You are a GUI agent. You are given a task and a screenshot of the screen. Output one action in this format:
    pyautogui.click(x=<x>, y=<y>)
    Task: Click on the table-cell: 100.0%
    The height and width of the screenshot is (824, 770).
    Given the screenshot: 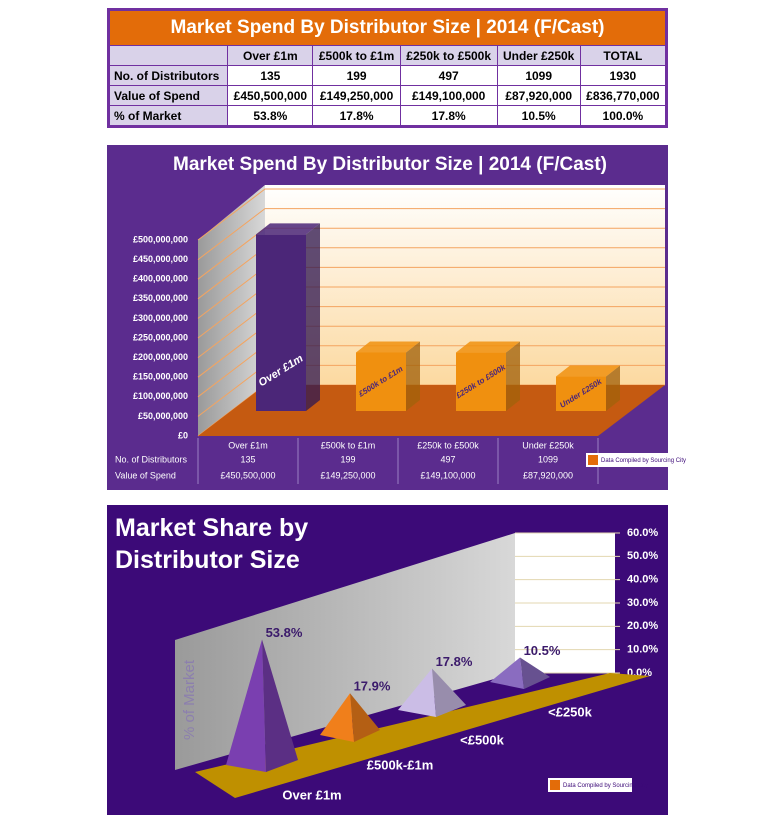 What is the action you would take?
    pyautogui.click(x=623, y=116)
    